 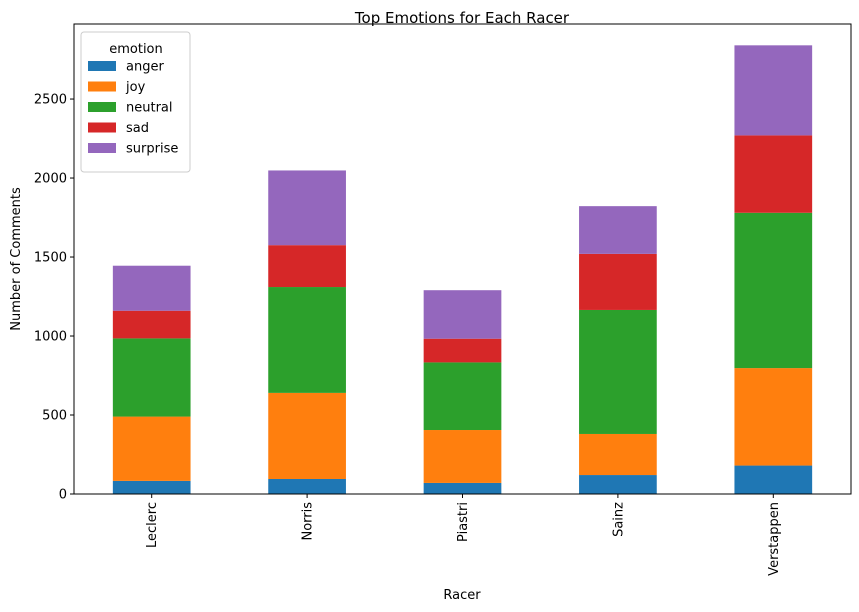 What do you see at coordinates (151, 288) in the screenshot?
I see `bar-surprise-leclerc` at bounding box center [151, 288].